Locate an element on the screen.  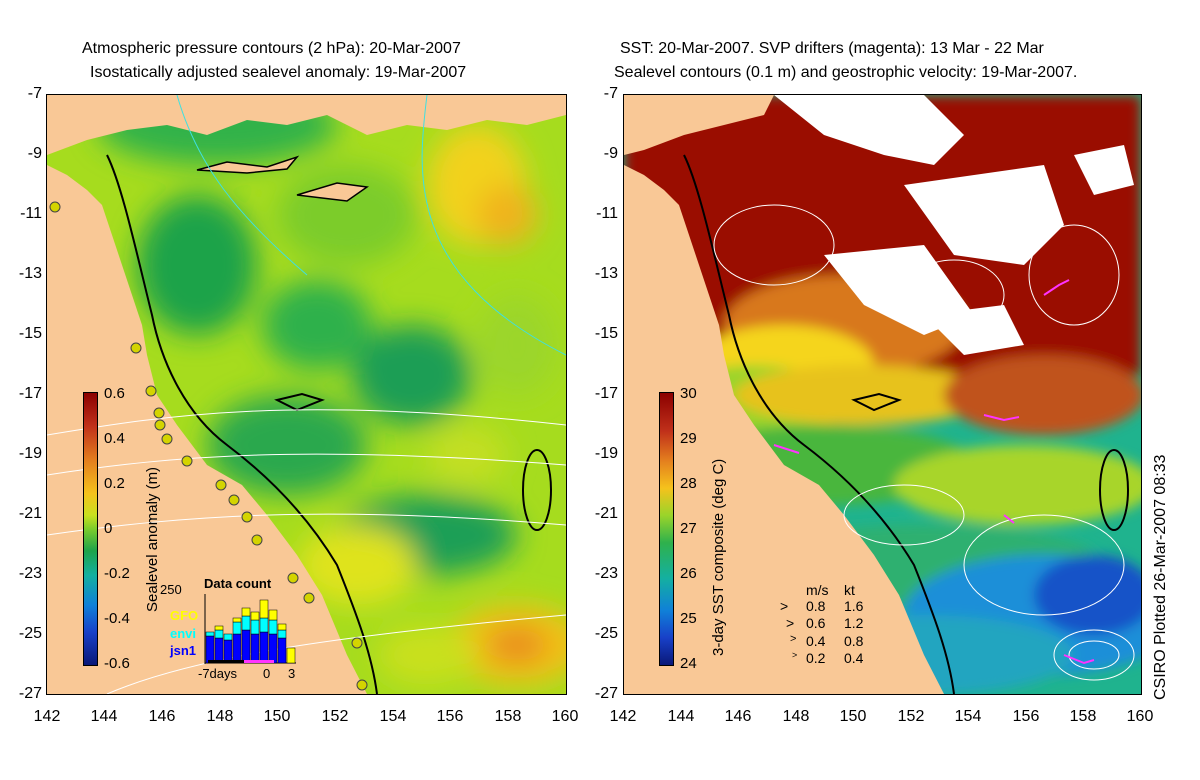
velocity-header-ms: m/s is located at coordinates (817, 590).